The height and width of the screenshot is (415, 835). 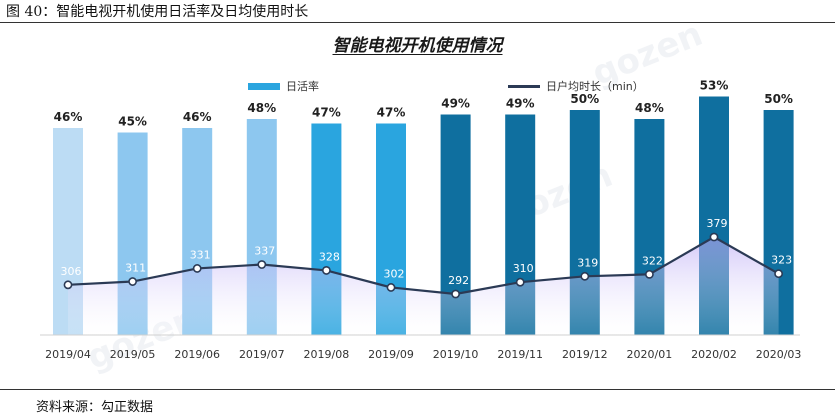 I want to click on line-value-label: 323, so click(x=781, y=260).